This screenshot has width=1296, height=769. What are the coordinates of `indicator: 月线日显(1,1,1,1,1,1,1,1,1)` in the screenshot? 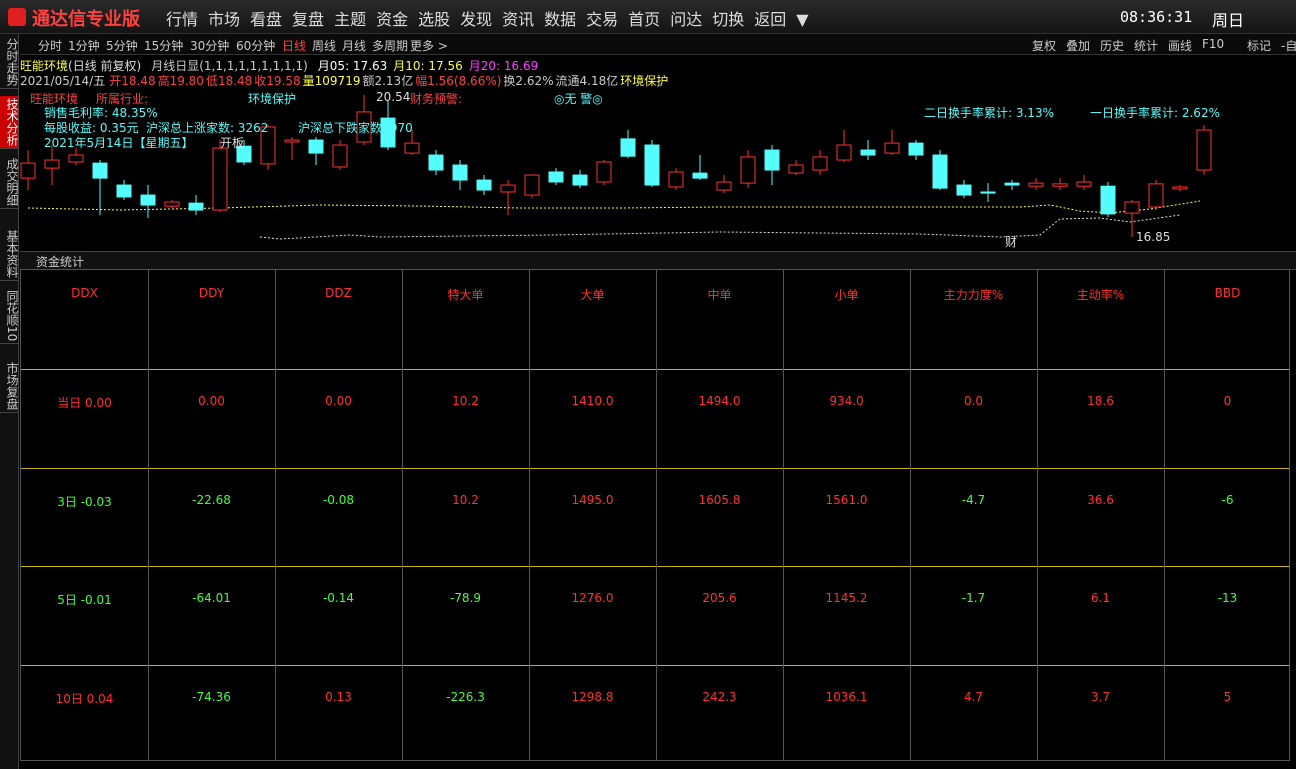 It's located at (229, 66).